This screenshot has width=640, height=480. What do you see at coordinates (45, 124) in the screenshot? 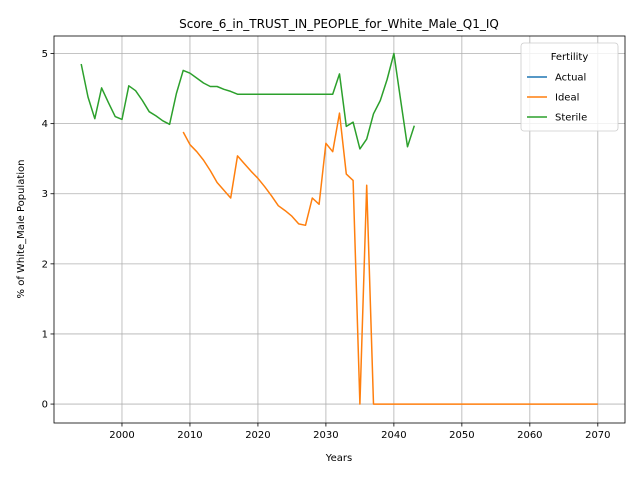
I see `y-tick-label: 4` at bounding box center [45, 124].